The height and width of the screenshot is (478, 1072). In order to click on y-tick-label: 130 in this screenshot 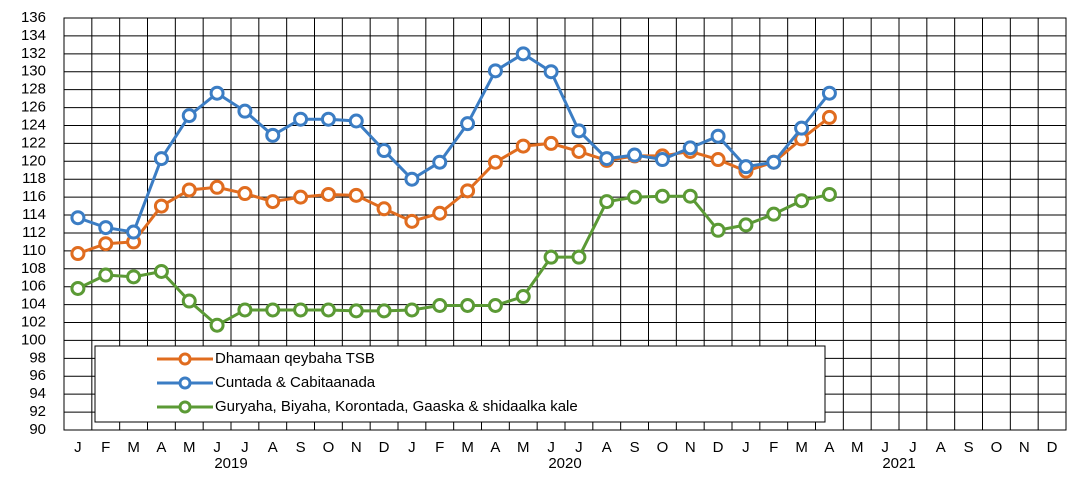, I will do `click(33, 71)`.